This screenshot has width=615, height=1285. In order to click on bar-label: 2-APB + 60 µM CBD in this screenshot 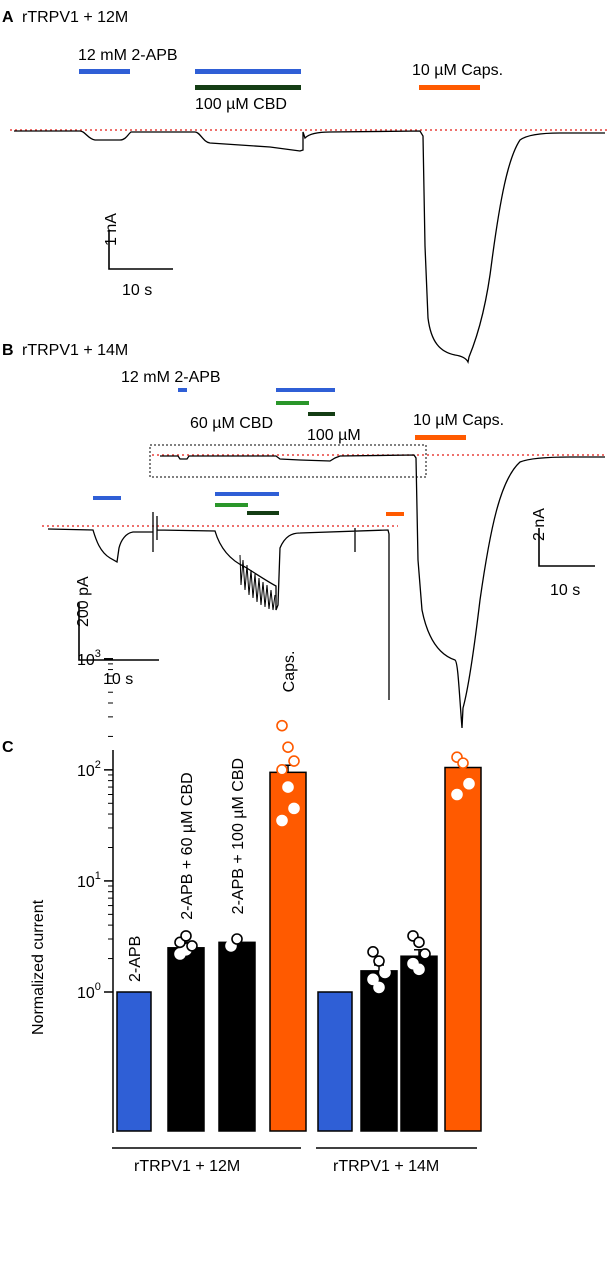, I will do `click(187, 846)`.